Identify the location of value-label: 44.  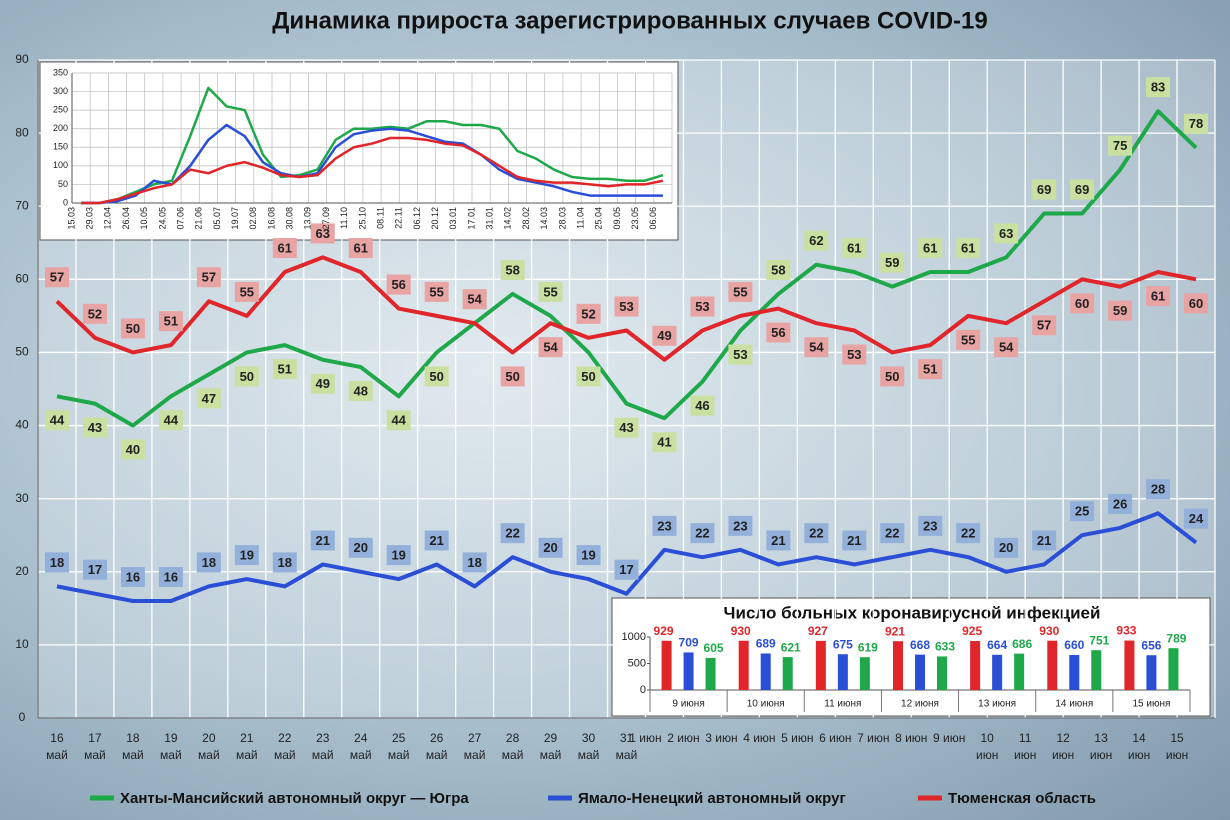
(57, 420).